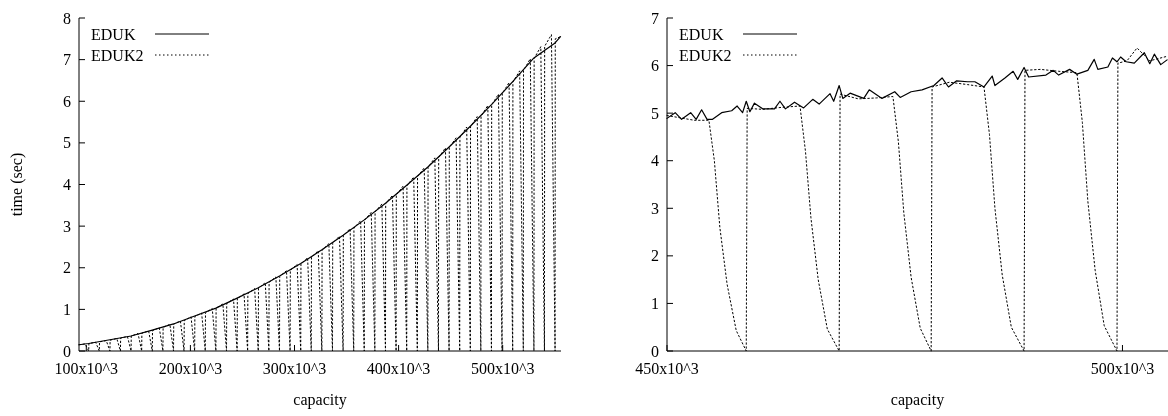  What do you see at coordinates (67, 18) in the screenshot?
I see `y-tick-label: 8` at bounding box center [67, 18].